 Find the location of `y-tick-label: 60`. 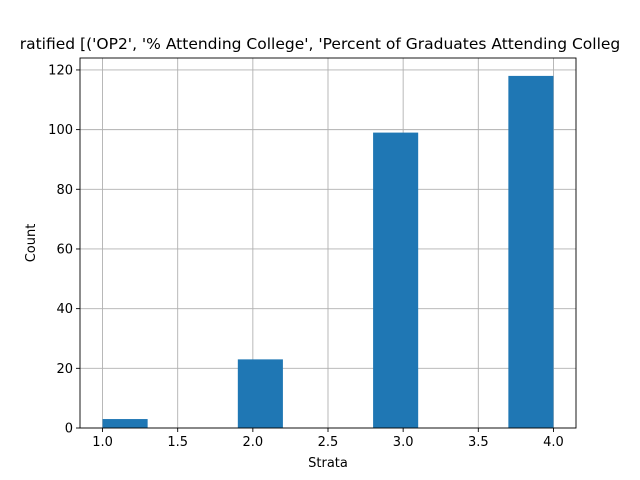

y-tick-label: 60 is located at coordinates (64, 249).